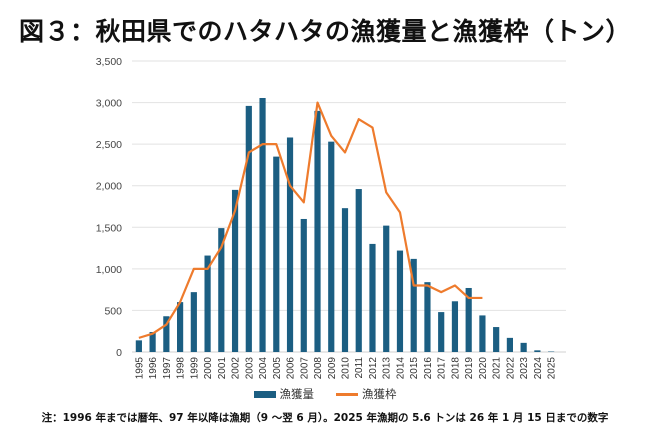 The height and width of the screenshot is (433, 650). Describe the element at coordinates (379, 394) in the screenshot. I see `legend-label-quota: 漁獲枠` at that location.